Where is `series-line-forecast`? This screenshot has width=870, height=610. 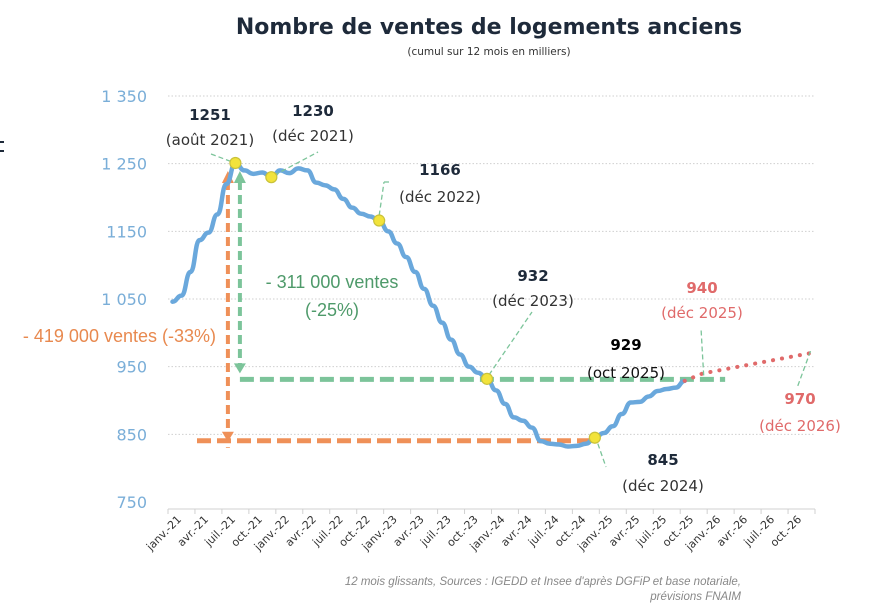
series-line-forecast is located at coordinates (747, 367).